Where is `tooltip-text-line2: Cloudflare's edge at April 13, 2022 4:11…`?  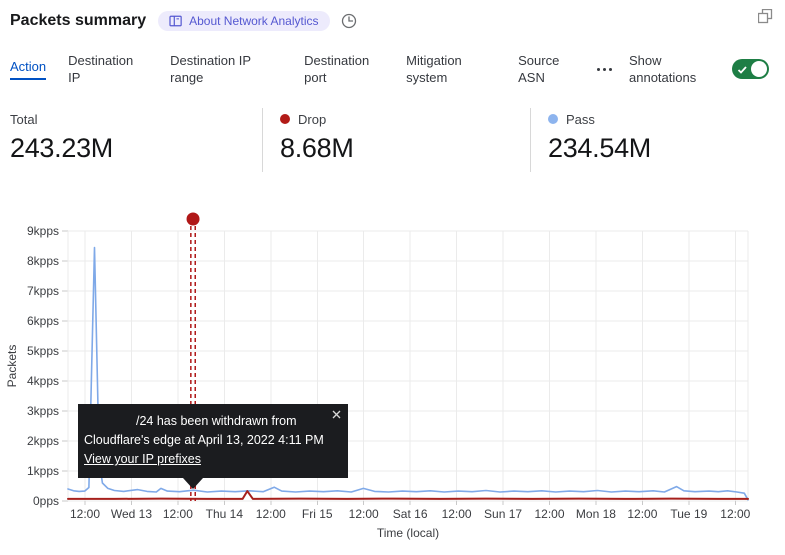 tooltip-text-line2: Cloudflare's edge at April 13, 2022 4:11… is located at coordinates (204, 440).